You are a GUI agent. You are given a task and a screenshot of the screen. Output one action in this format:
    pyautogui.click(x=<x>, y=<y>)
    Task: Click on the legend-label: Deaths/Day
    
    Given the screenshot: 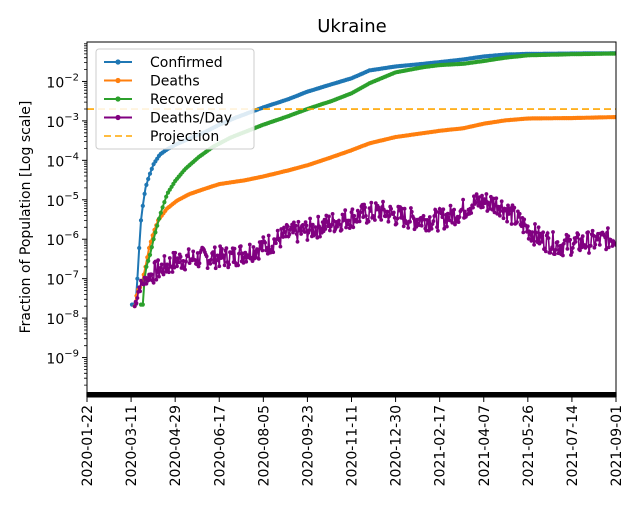 What is the action you would take?
    pyautogui.click(x=191, y=119)
    